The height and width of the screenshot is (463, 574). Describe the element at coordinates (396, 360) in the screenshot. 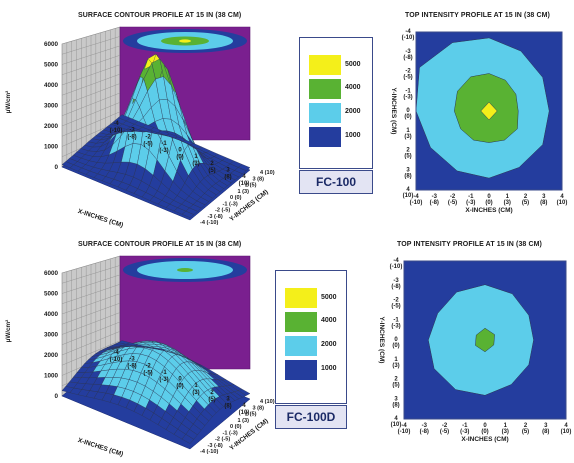

I see `heatmap-2-y-tick-5: 1` at that location.